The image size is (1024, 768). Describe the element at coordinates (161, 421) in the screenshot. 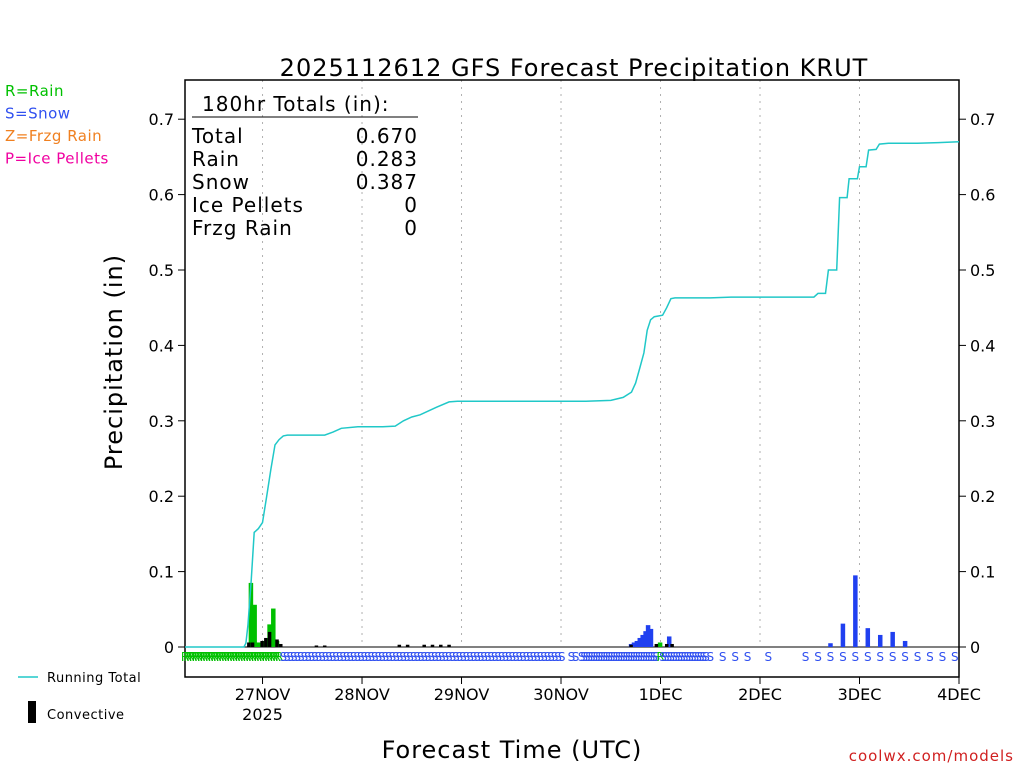

I see `y-tick-label-left: 0.3` at that location.